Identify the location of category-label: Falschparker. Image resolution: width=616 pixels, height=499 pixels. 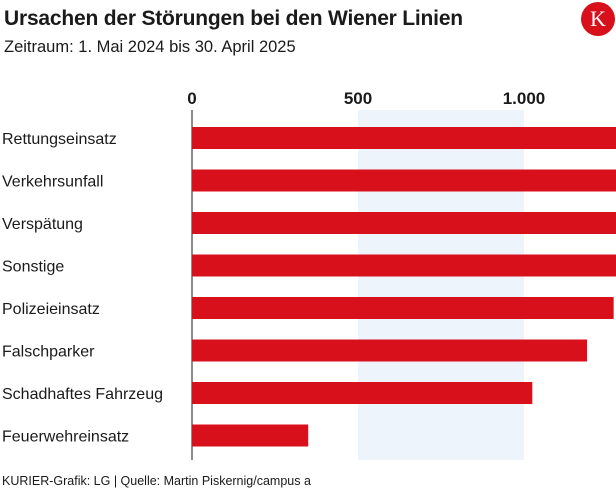
(48, 352).